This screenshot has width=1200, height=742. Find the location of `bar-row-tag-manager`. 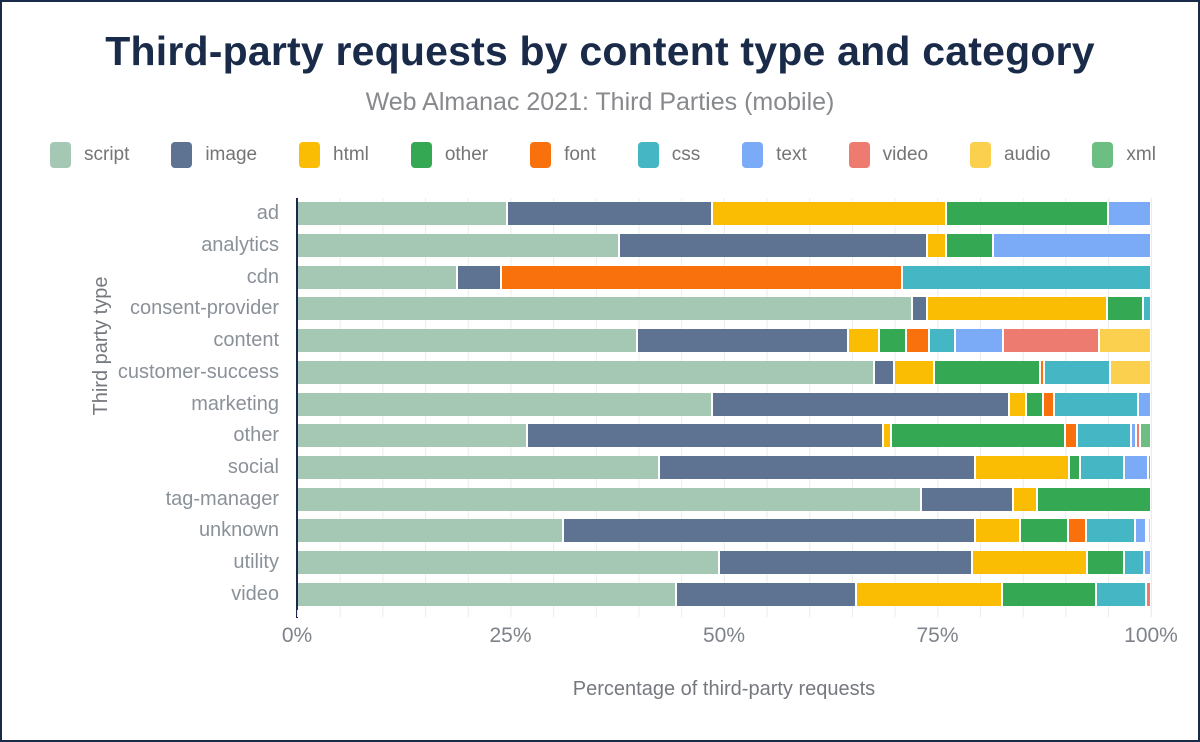

bar-row-tag-manager is located at coordinates (724, 499).